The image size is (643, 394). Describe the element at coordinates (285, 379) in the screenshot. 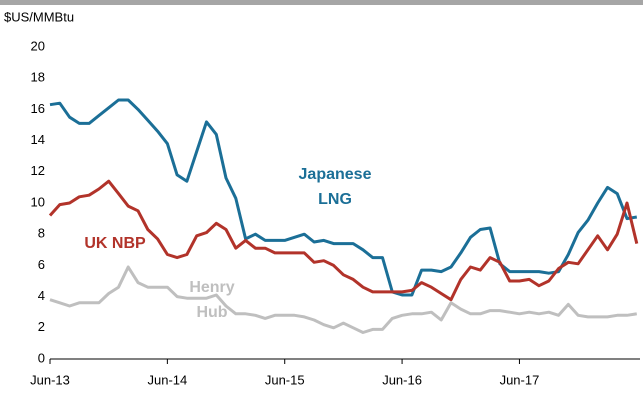

I see `x-tick-label: Jun-15` at that location.